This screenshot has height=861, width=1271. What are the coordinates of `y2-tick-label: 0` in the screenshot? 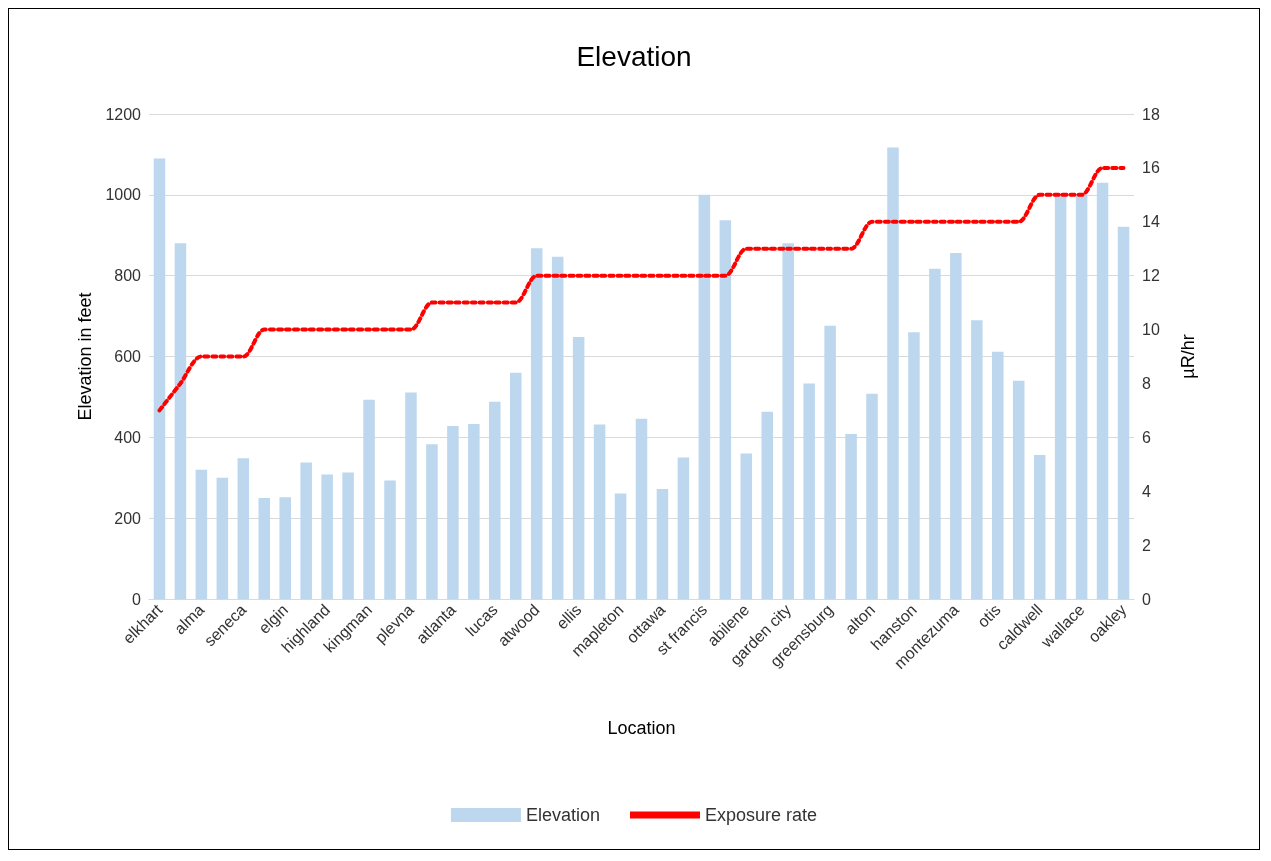 It's located at (1146, 599).